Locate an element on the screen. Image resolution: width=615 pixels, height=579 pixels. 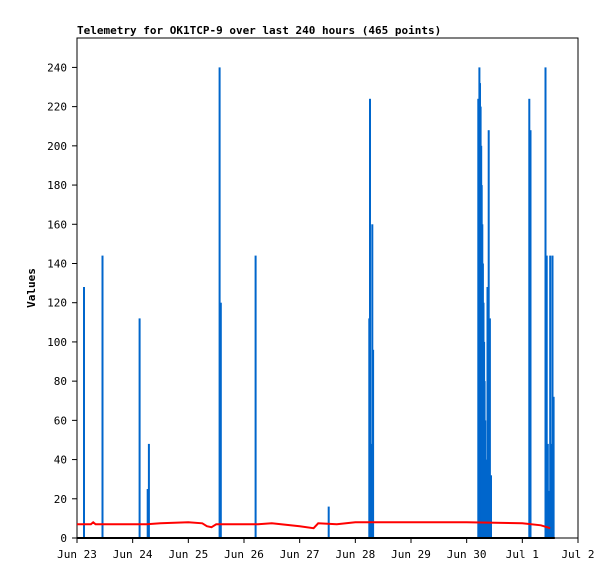
y-tick-label: 220 is located at coordinates (57, 107).